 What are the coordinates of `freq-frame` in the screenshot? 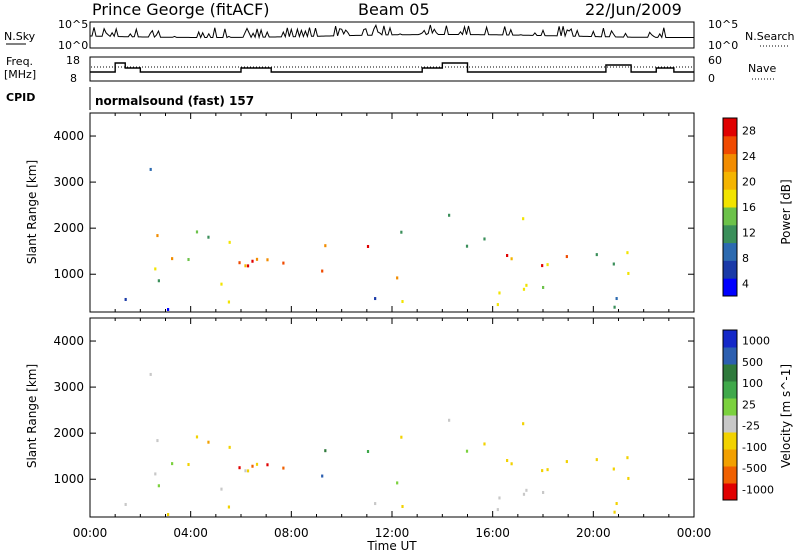 It's located at (392, 69).